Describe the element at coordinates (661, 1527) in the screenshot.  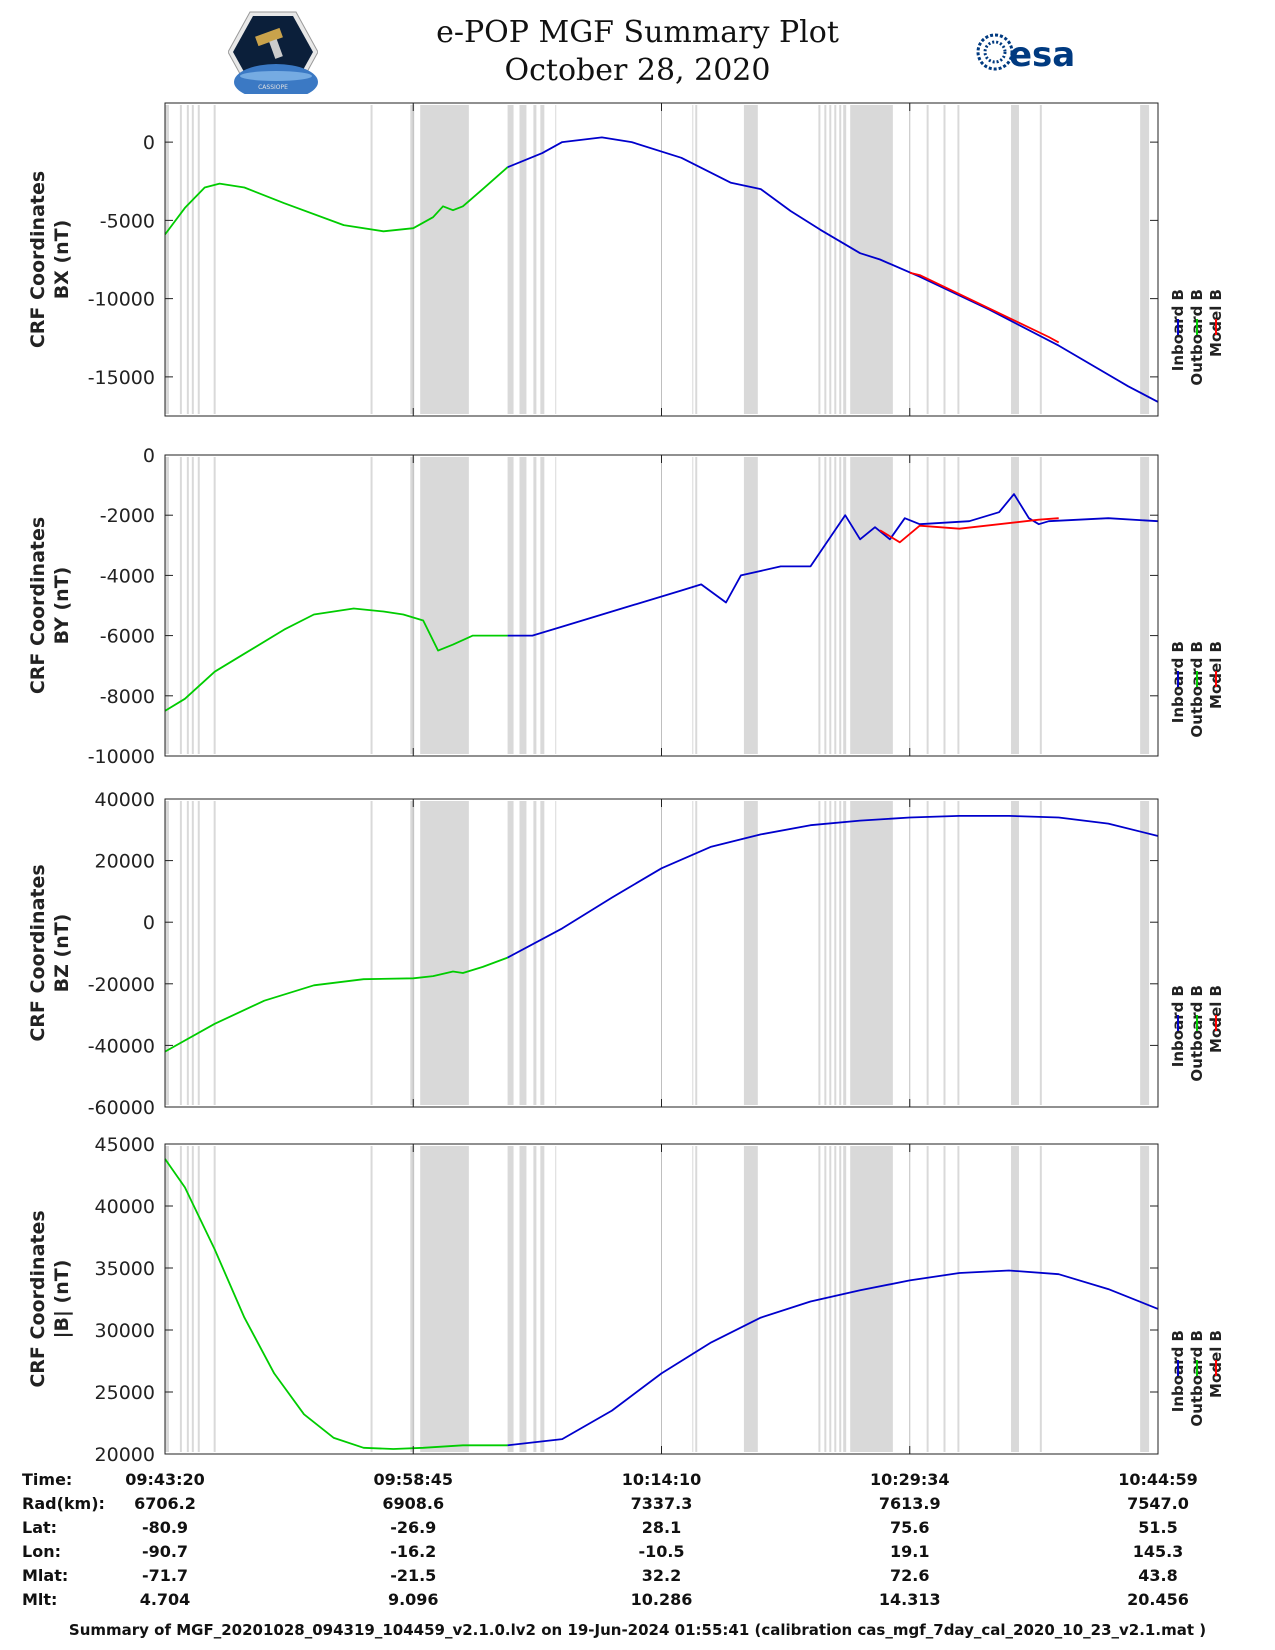
I see `ephemeris-value: 28.1` at that location.